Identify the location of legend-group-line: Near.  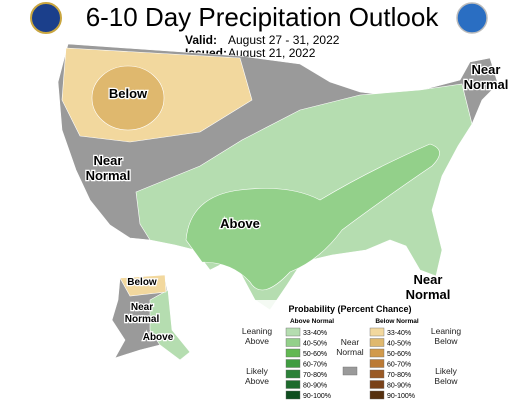
(350, 342).